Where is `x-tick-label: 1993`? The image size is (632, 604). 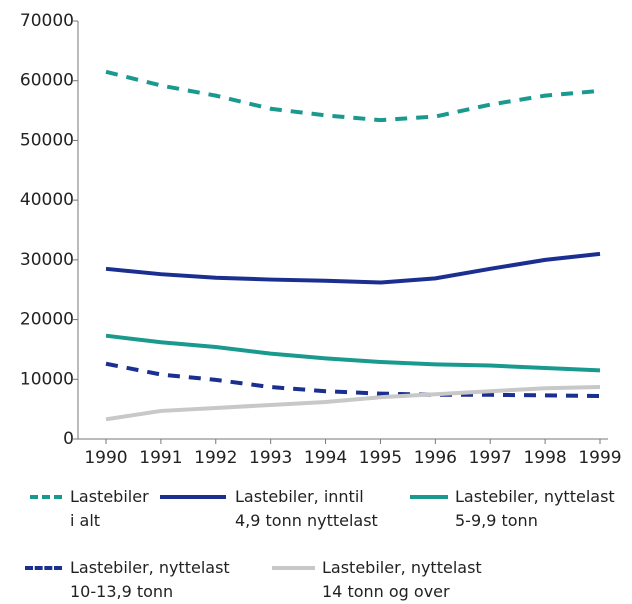
x-tick-label: 1993 is located at coordinates (270, 458).